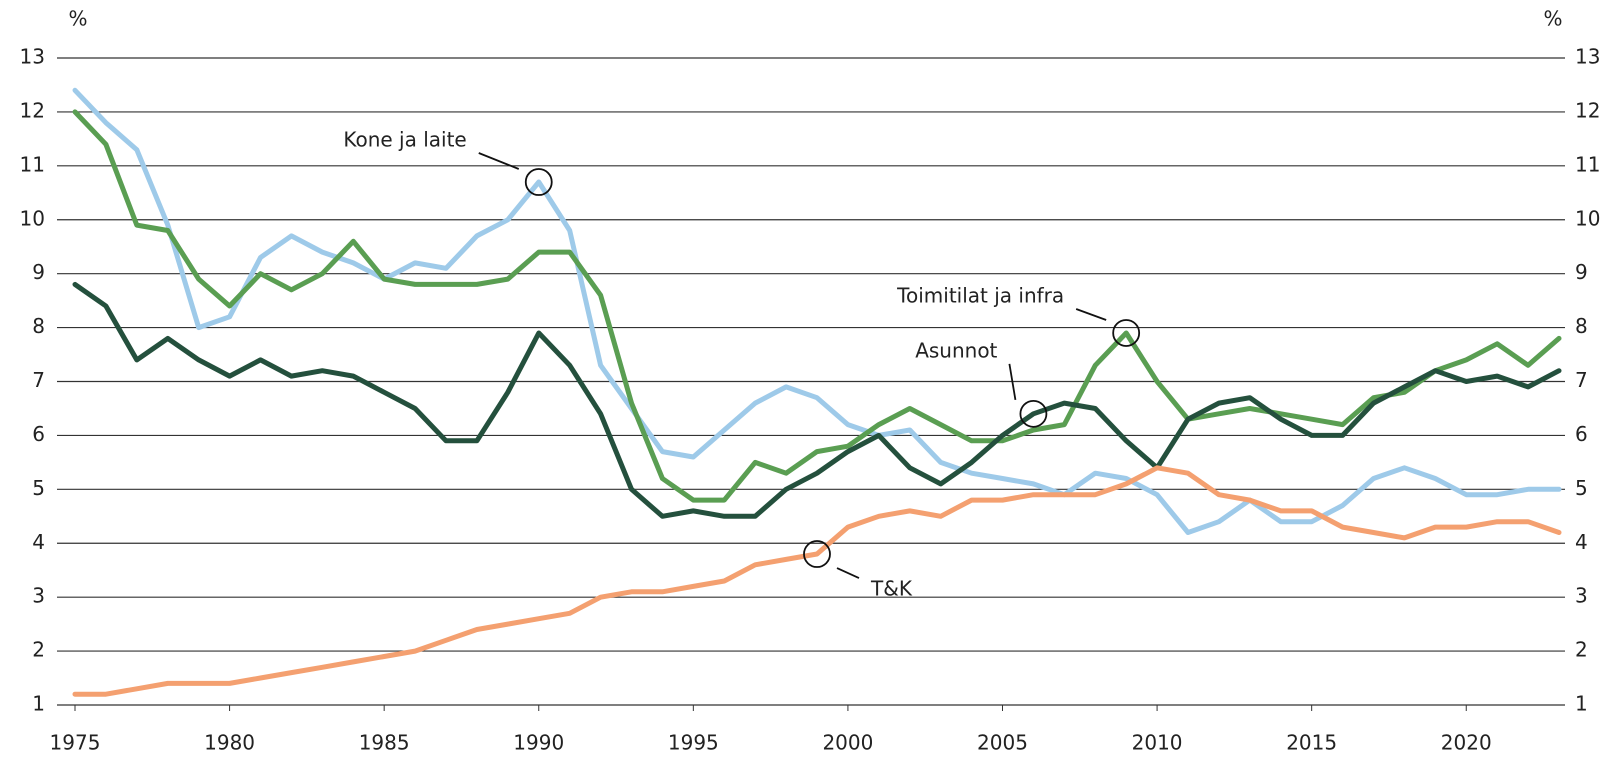 The image size is (1622, 767). What do you see at coordinates (38, 272) in the screenshot?
I see `y-tick-label-left: 9` at bounding box center [38, 272].